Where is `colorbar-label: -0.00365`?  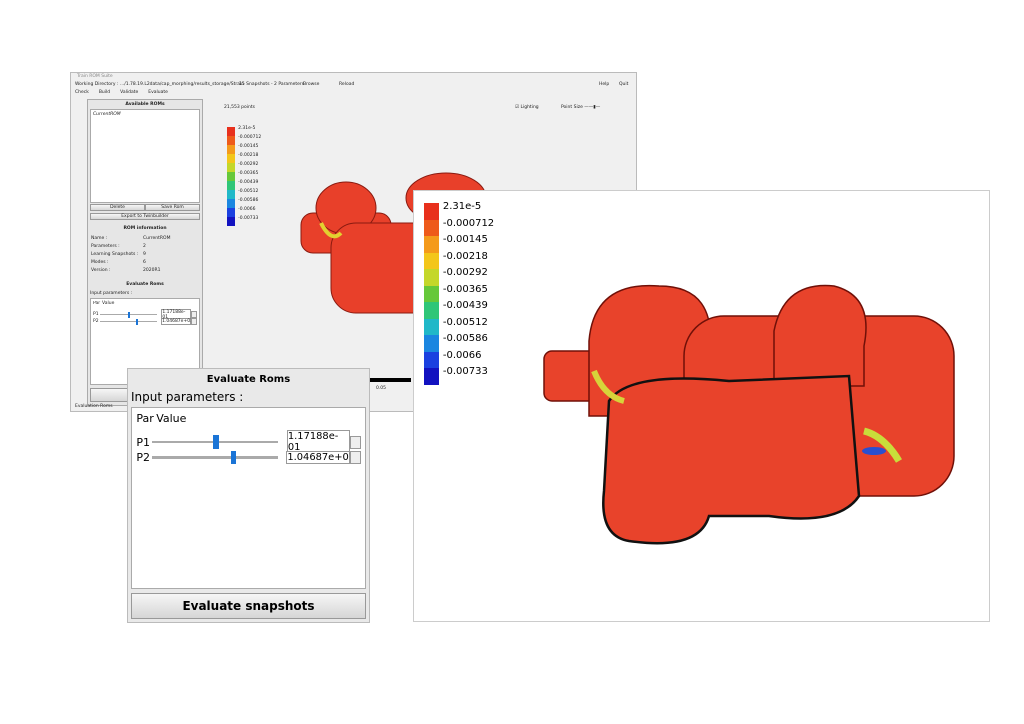
colorbar-label: -0.00365 is located at coordinates (248, 174).